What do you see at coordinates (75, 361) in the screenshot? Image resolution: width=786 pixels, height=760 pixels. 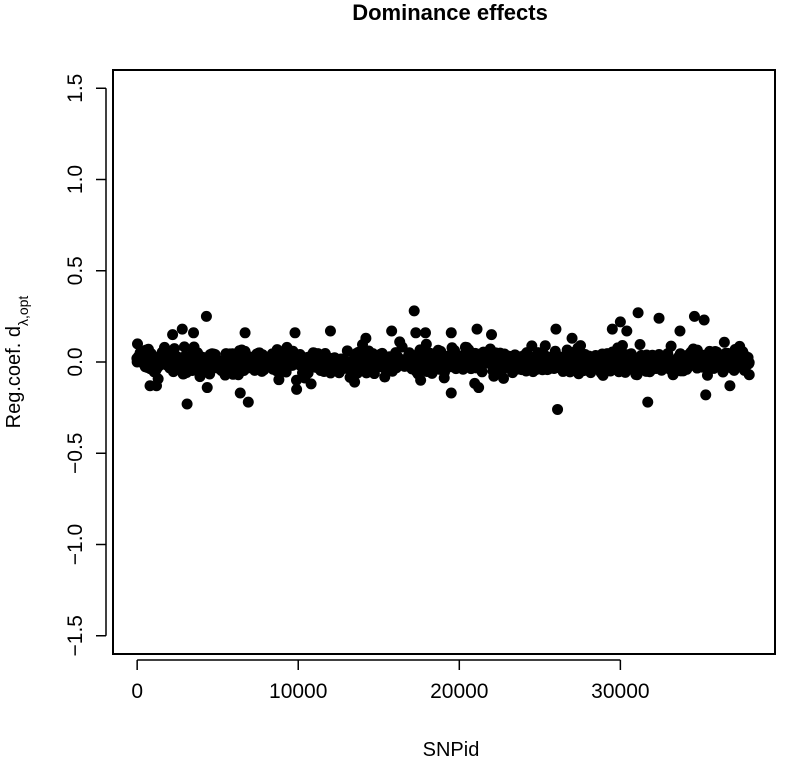 I see `y-tick-label: 0.0` at bounding box center [75, 361].